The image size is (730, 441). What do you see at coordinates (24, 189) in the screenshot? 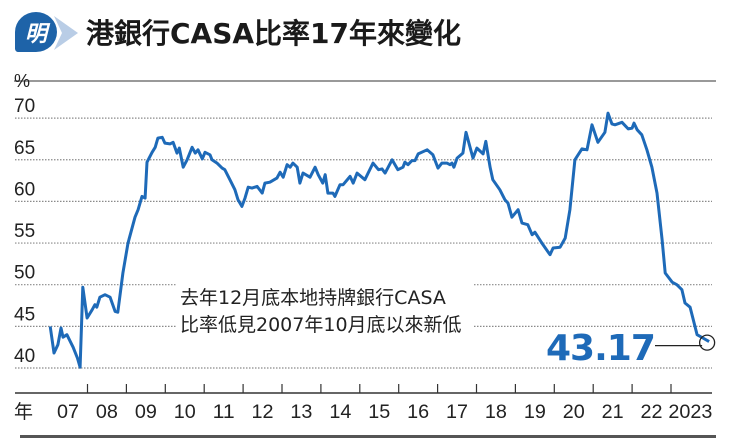
I see `y-tick-label: 60` at bounding box center [24, 189].